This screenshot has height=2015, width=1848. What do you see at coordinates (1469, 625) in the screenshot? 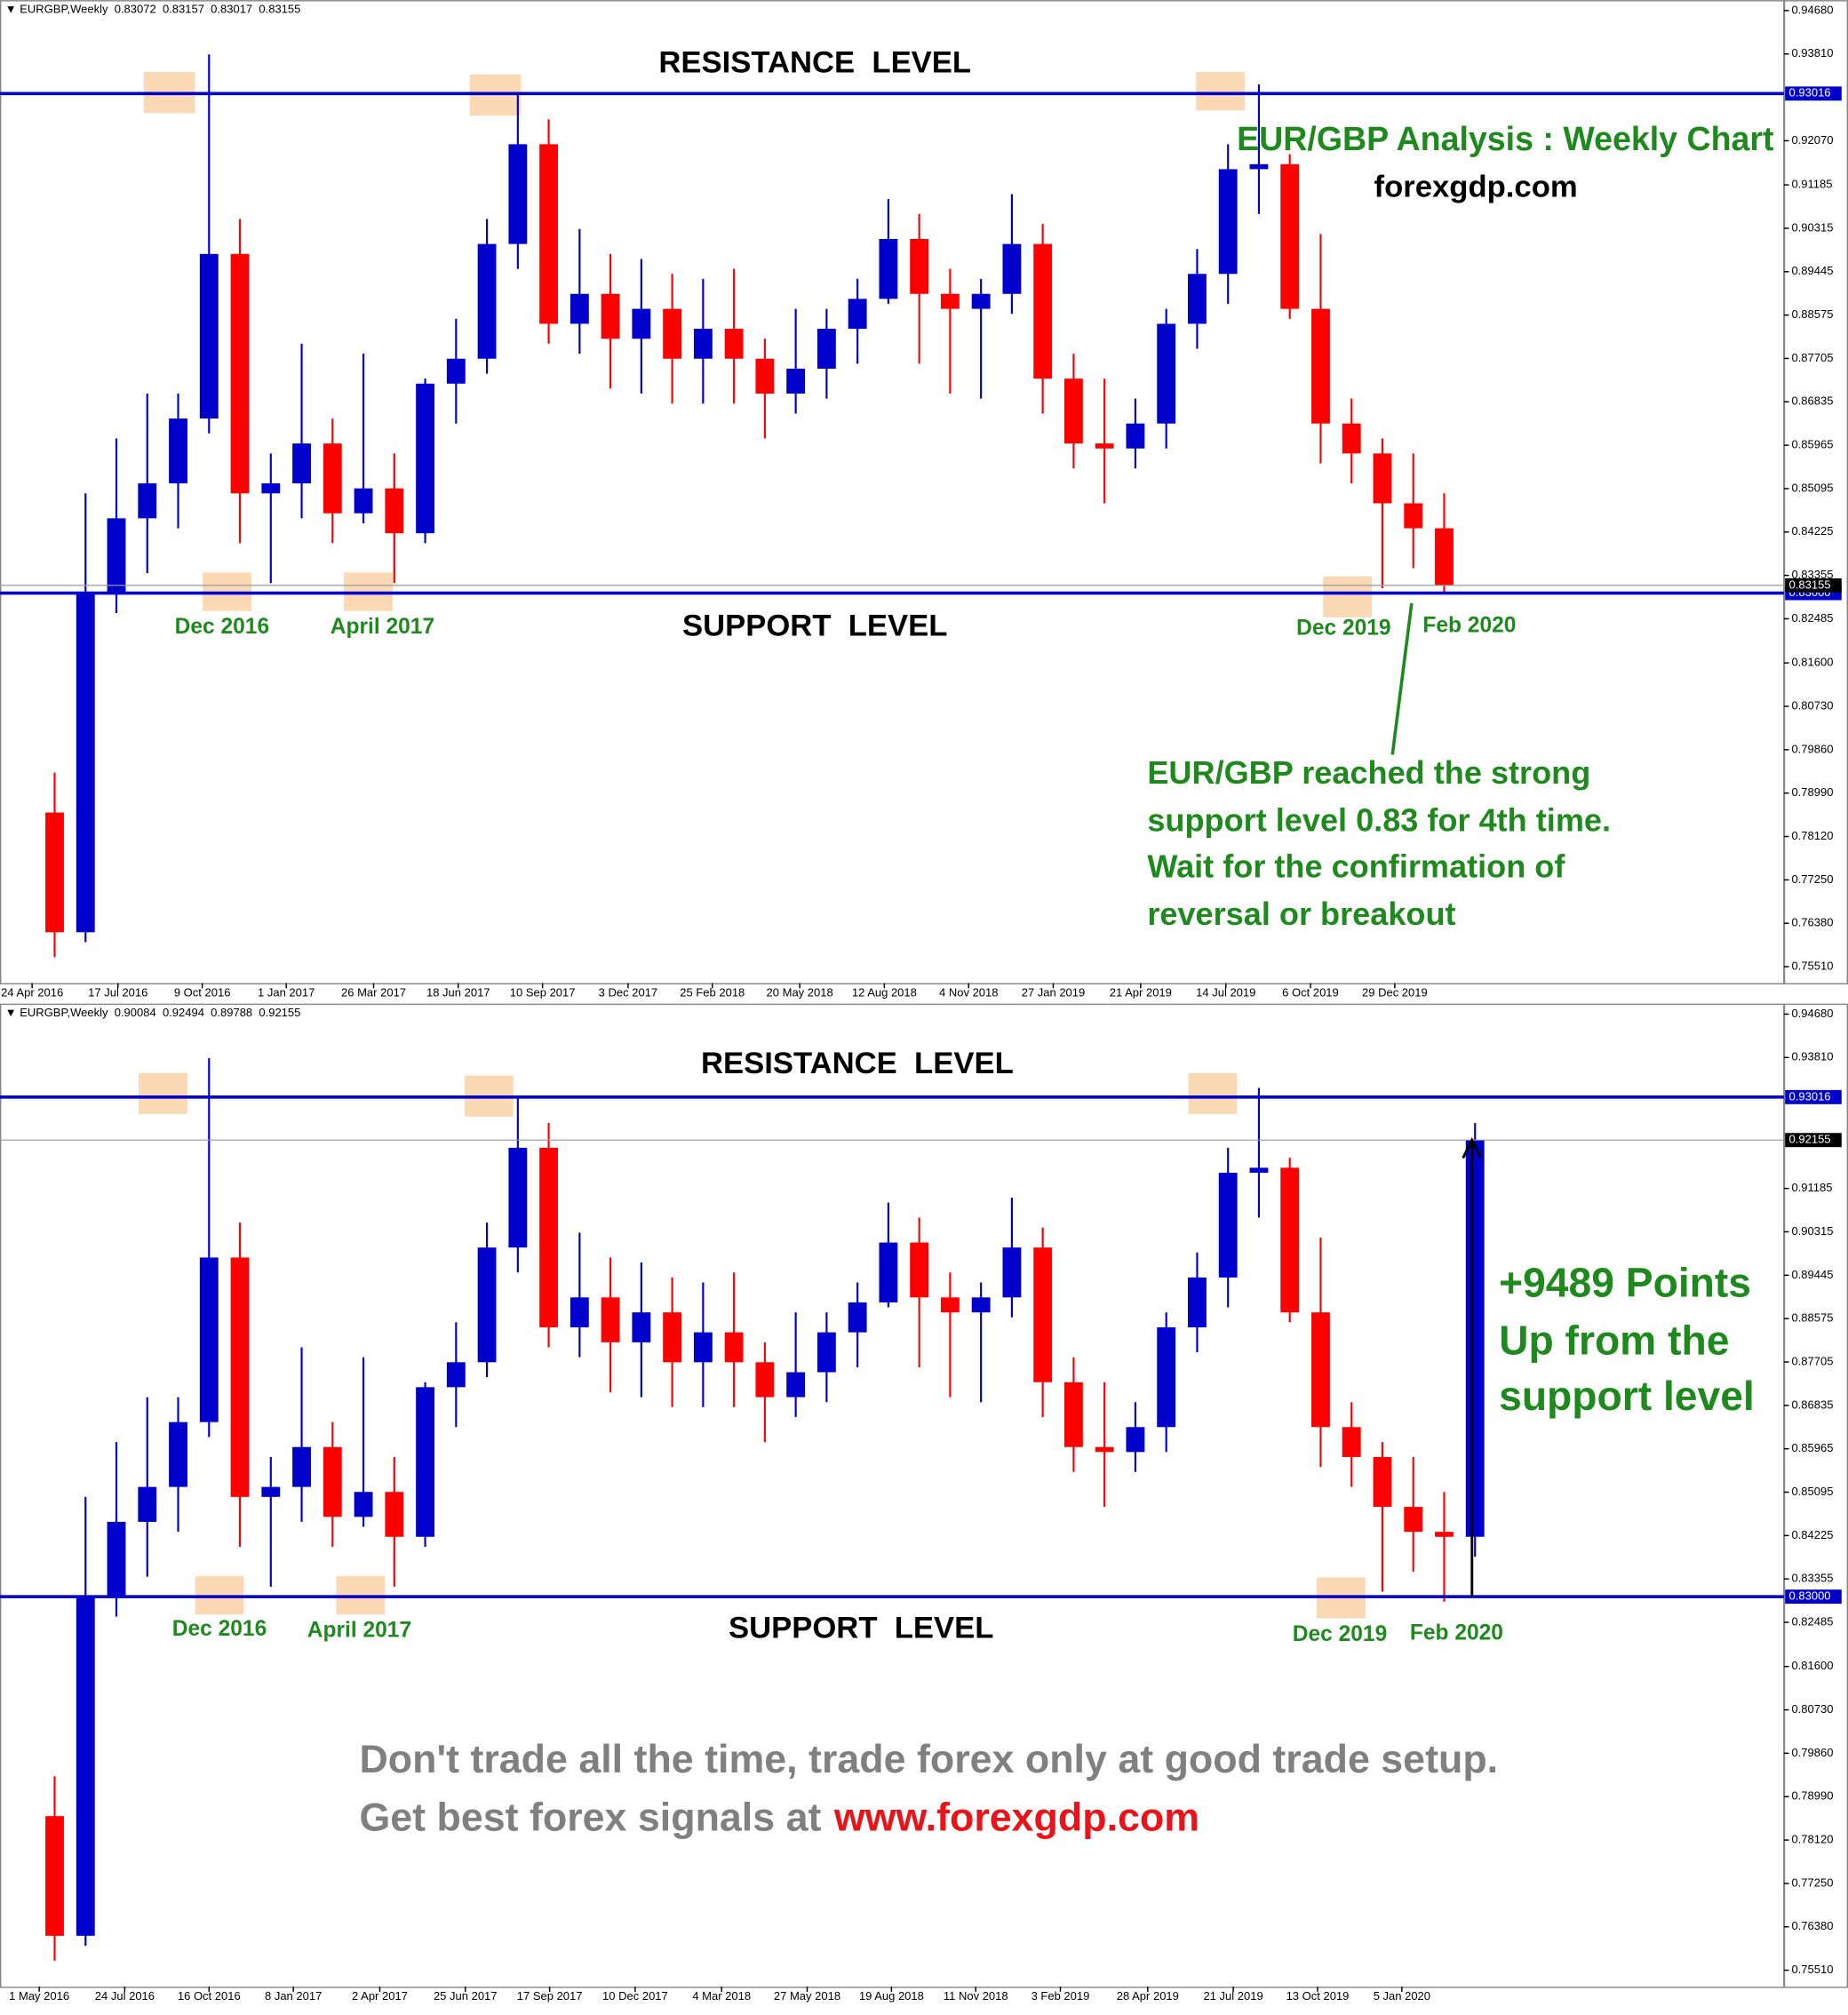
I see `touch-label: Feb 2020` at bounding box center [1469, 625].